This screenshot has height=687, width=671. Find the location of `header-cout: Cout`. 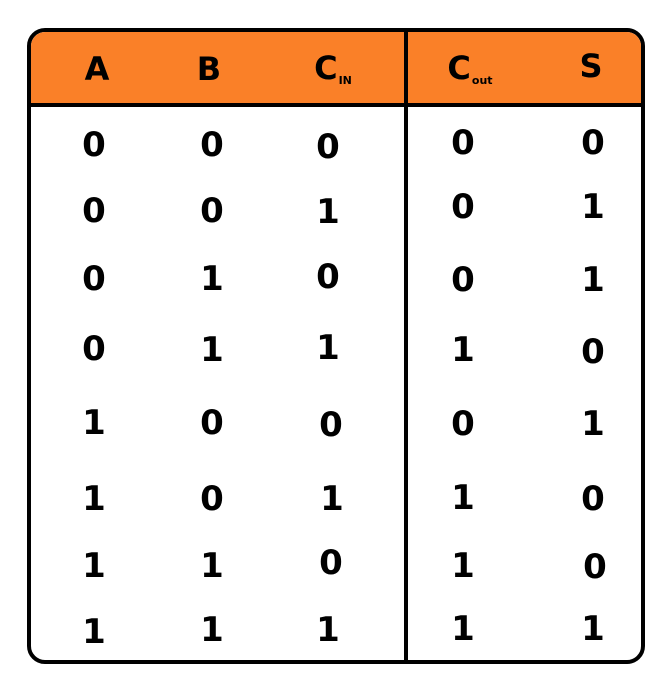

header-cout: Cout is located at coordinates (469, 69).